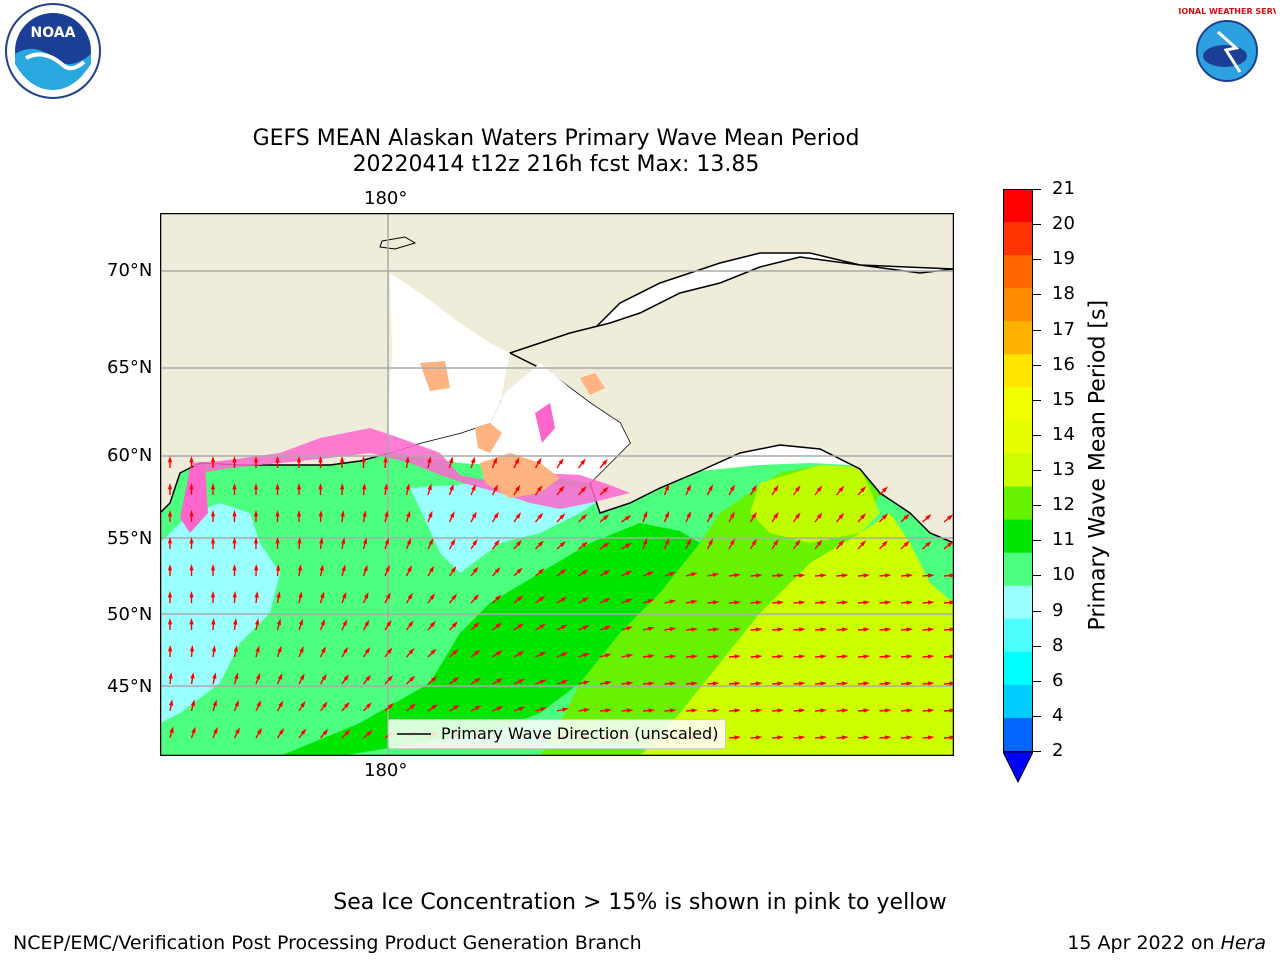 This screenshot has height=960, width=1280. What do you see at coordinates (815, 504) in the screenshot?
I see `period-12-13-field-gulf` at bounding box center [815, 504].